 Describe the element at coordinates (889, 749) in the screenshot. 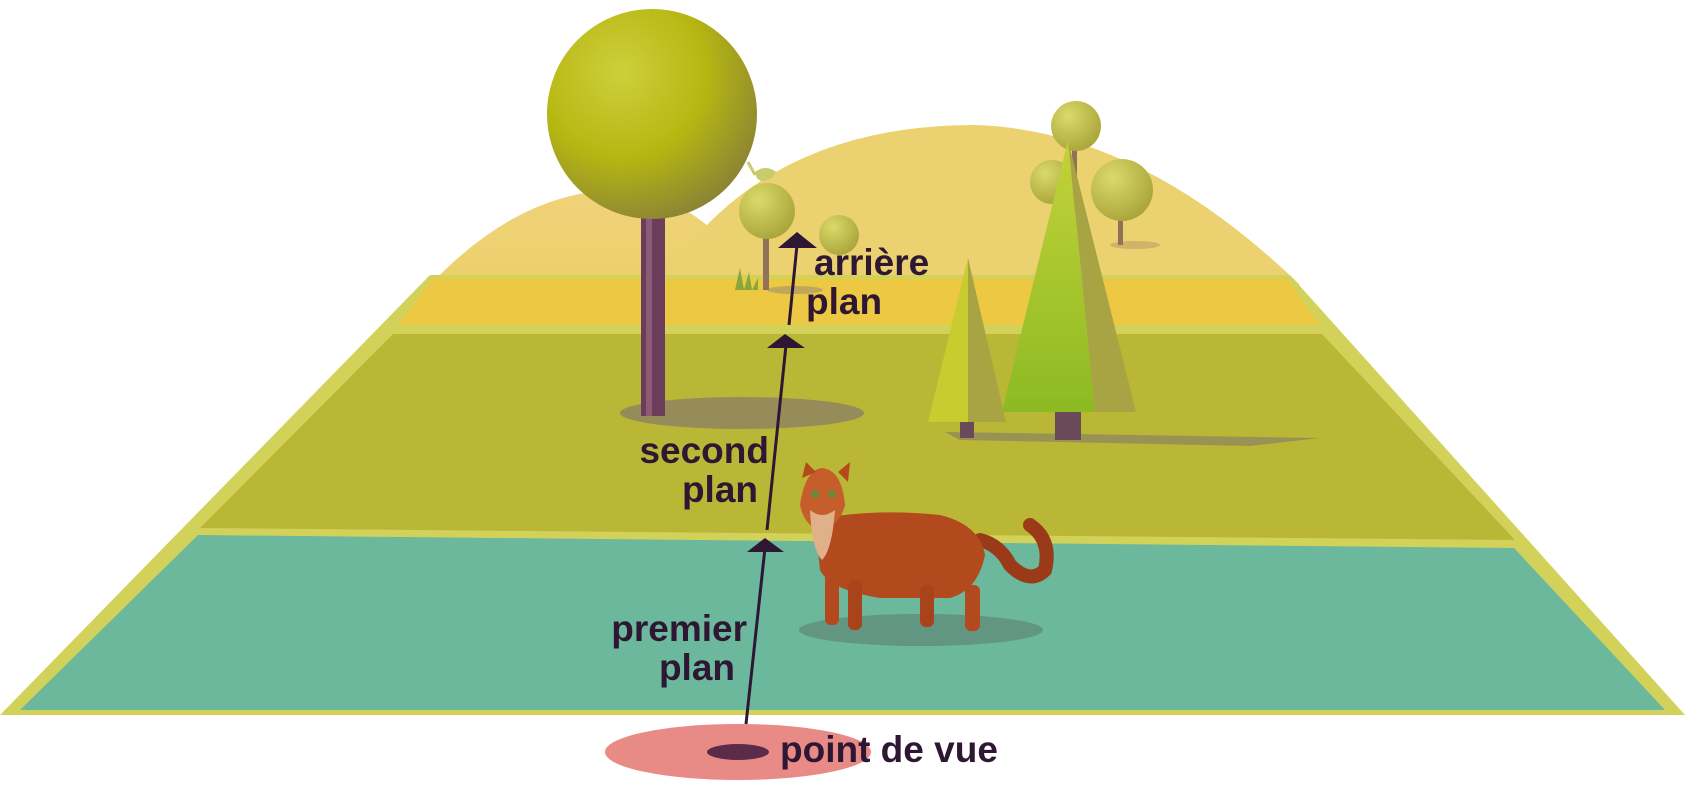

I see `label-viewpoint: point de vue` at that location.